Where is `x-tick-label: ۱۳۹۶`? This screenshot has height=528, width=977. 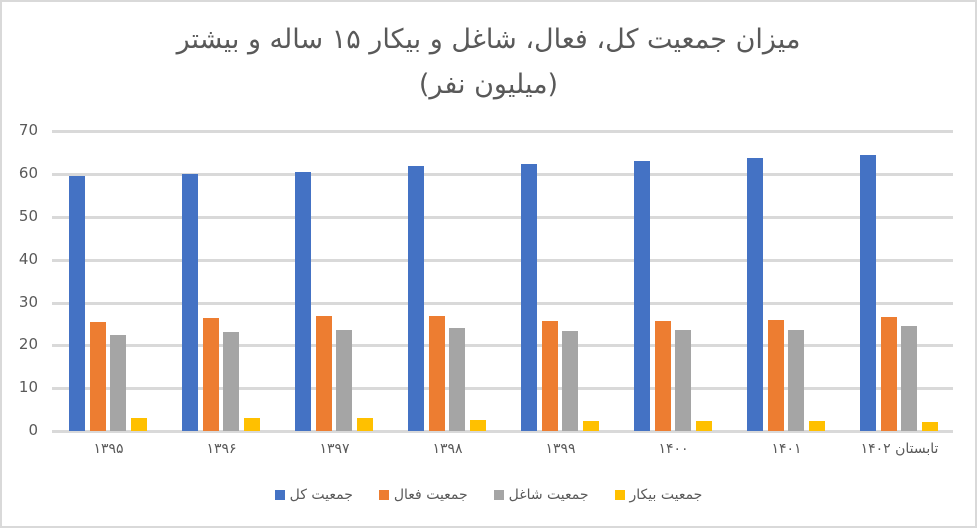
x-tick-label: ۱۳۹۶ is located at coordinates (221, 449).